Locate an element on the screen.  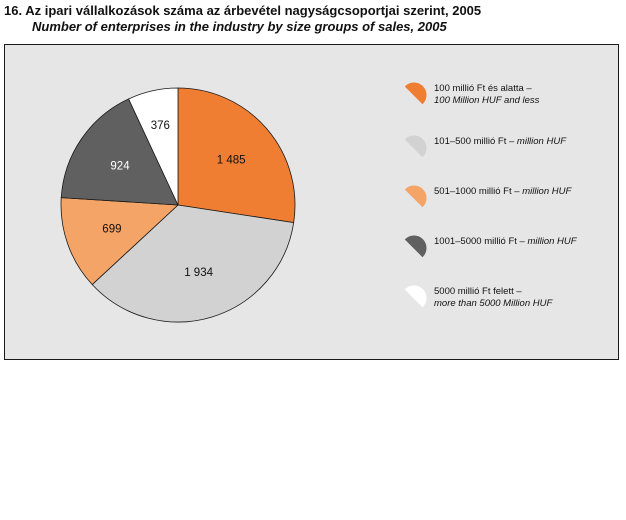
legend-label-1-hu: 100 millió Ft és alatta – is located at coordinates (483, 88).